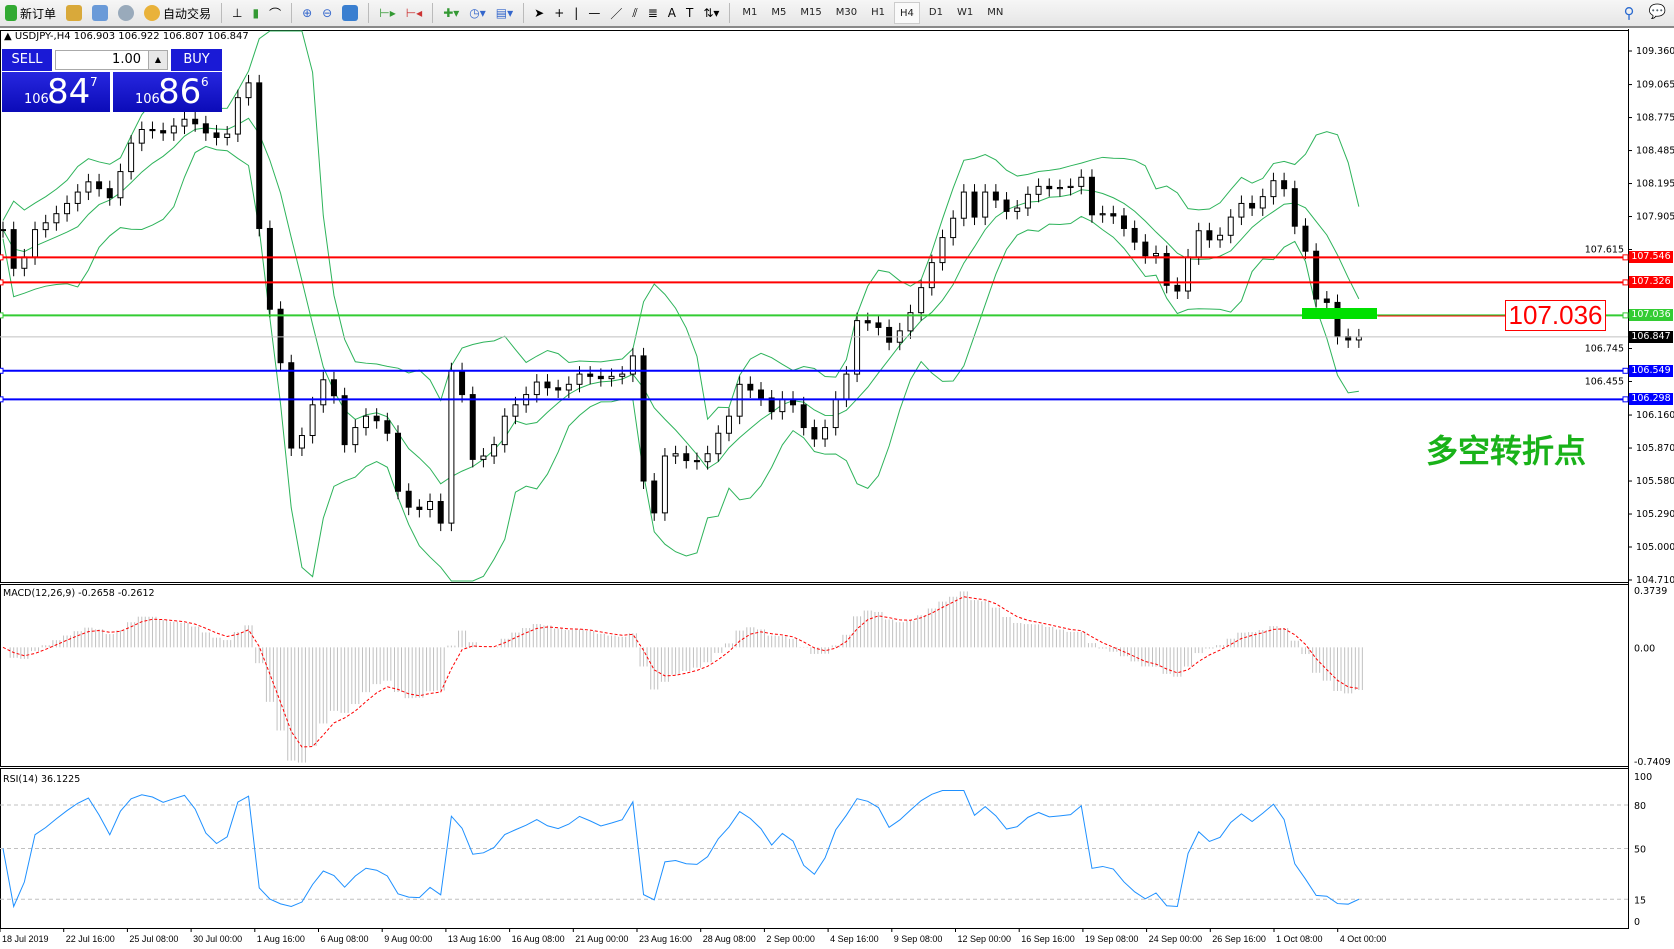 The image size is (1674, 949). What do you see at coordinates (74, 13) in the screenshot?
I see `history-button` at bounding box center [74, 13].